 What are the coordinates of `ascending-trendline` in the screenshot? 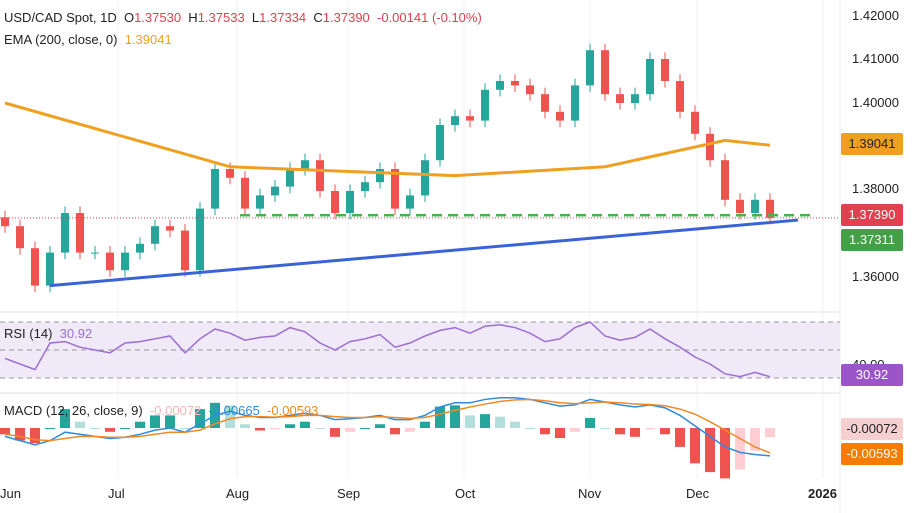 It's located at (424, 253).